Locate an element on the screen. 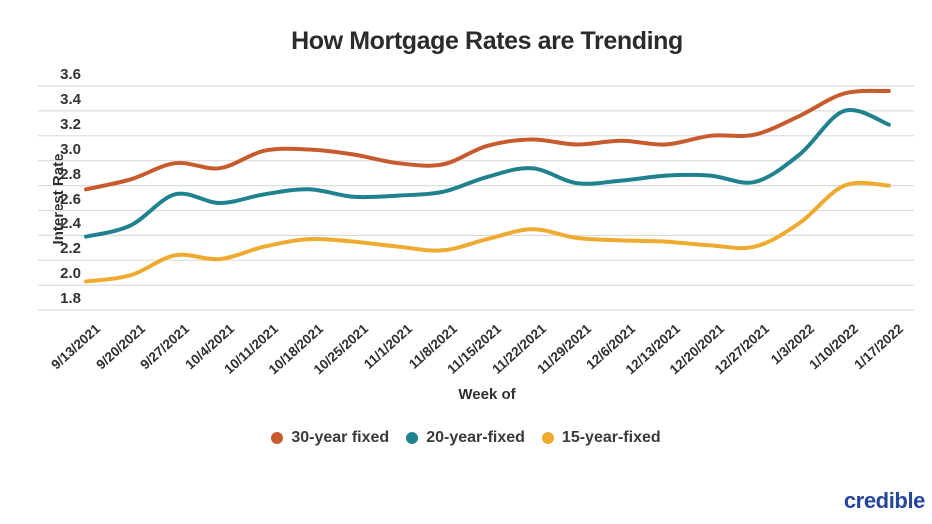 This screenshot has width=932, height=524. y-tick-label: 3.0 is located at coordinates (70, 149).